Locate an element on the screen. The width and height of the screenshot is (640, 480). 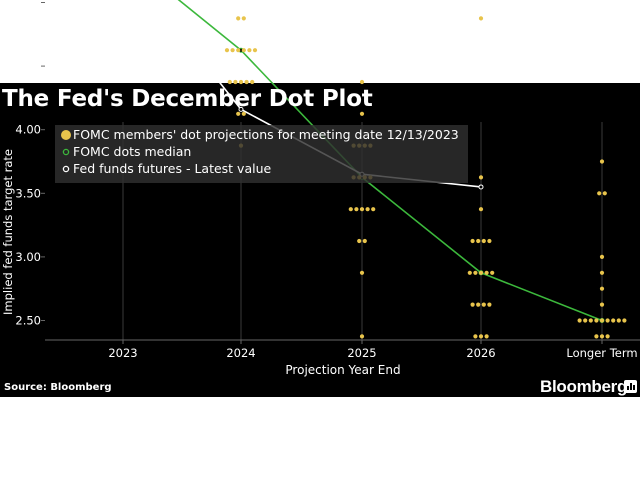
y-tick-label: 2.50 is located at coordinates (28, 321).